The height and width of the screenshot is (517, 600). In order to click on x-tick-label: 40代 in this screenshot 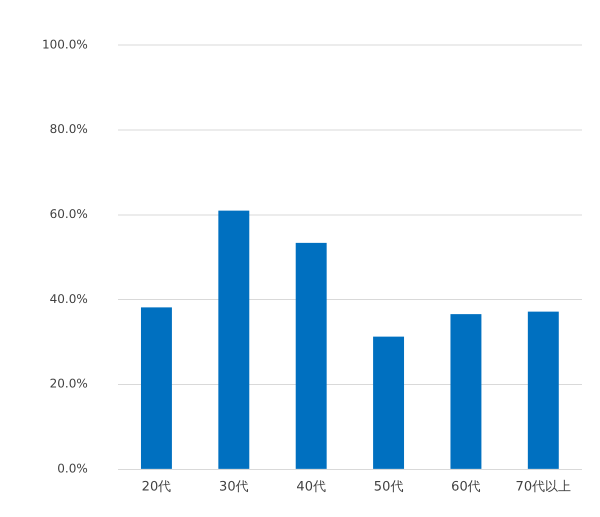, I will do `click(311, 487)`.